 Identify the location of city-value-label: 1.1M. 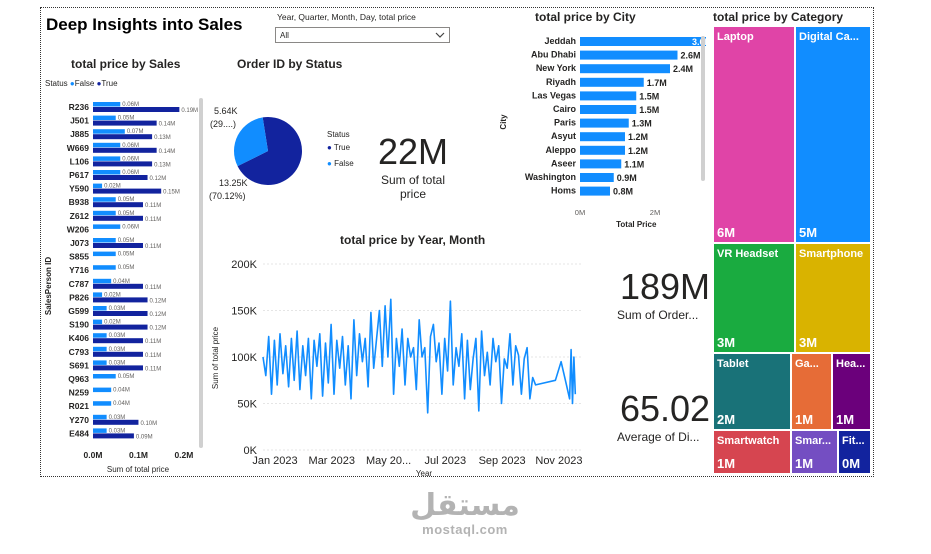
(634, 164).